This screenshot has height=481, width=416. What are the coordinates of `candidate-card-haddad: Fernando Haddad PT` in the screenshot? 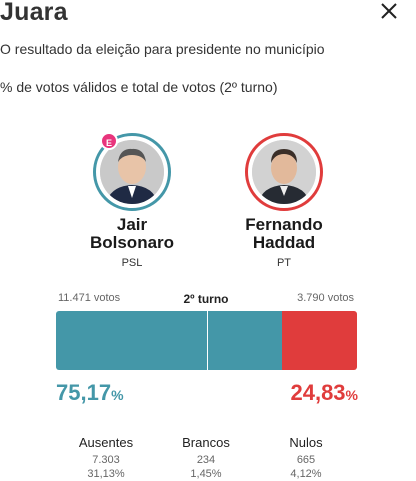 It's located at (284, 201).